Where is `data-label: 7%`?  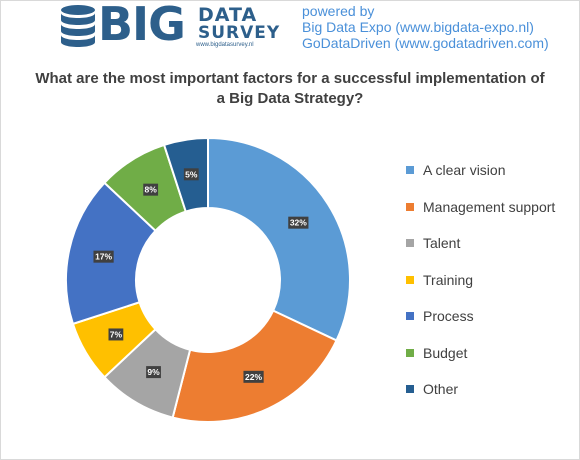 data-label: 7% is located at coordinates (116, 334).